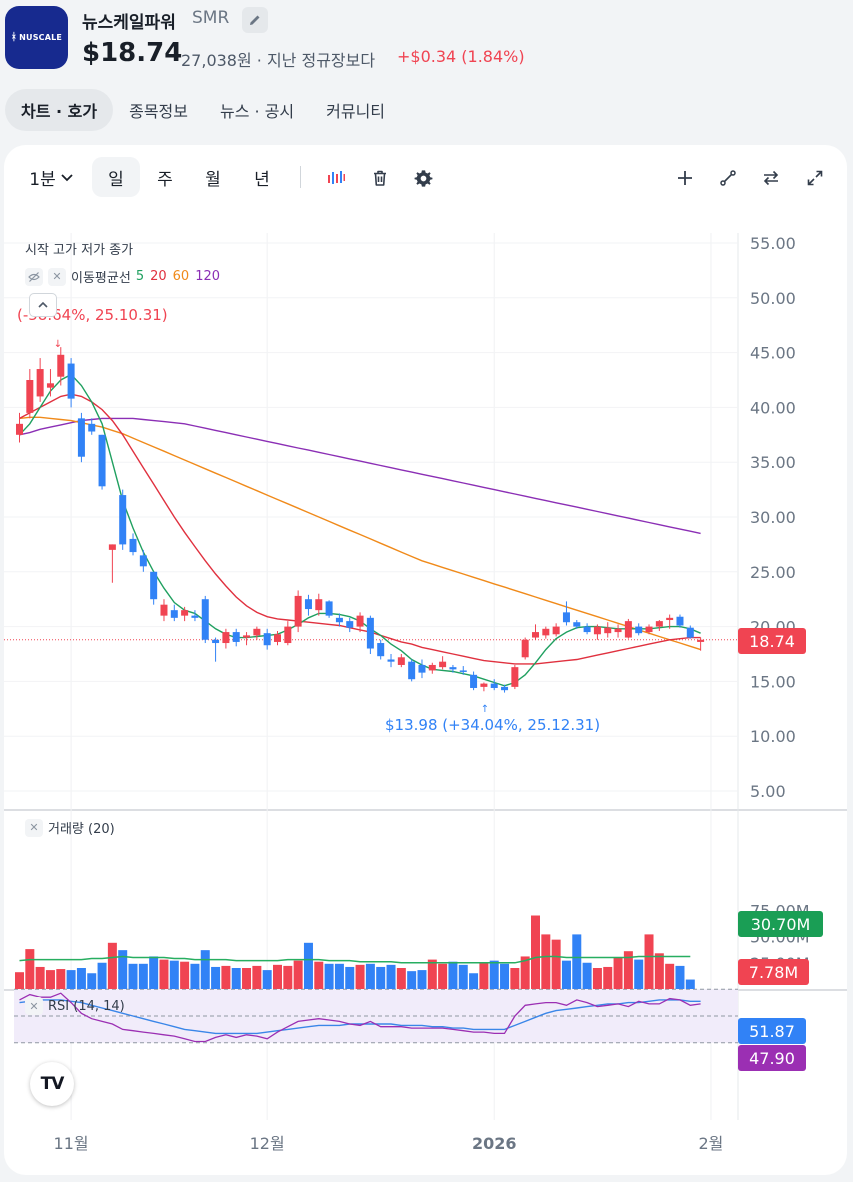 This screenshot has height=1182, width=853. I want to click on compare-button, so click(771, 178).